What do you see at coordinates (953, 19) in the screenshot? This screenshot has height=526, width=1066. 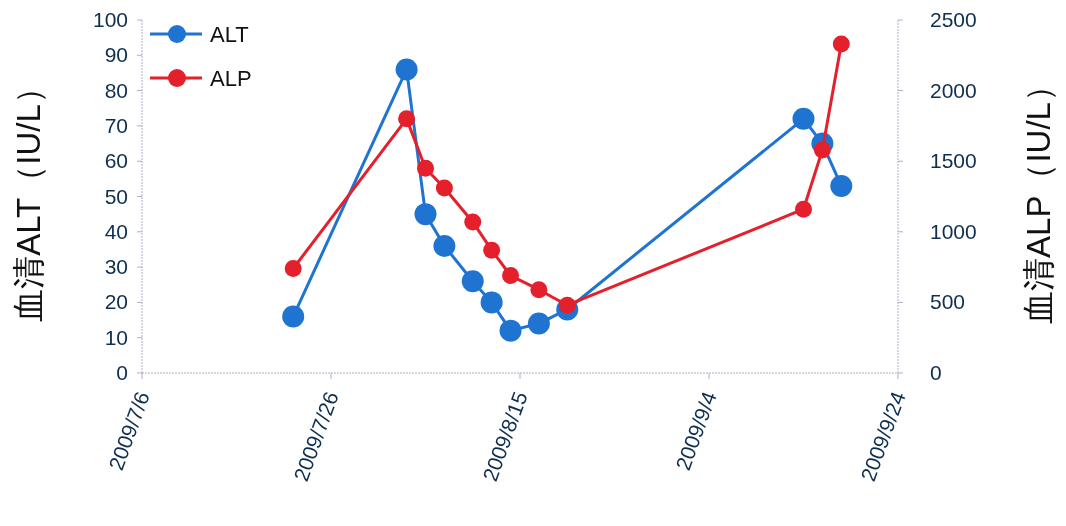 I see `y2-tick-label: 2500` at bounding box center [953, 19].